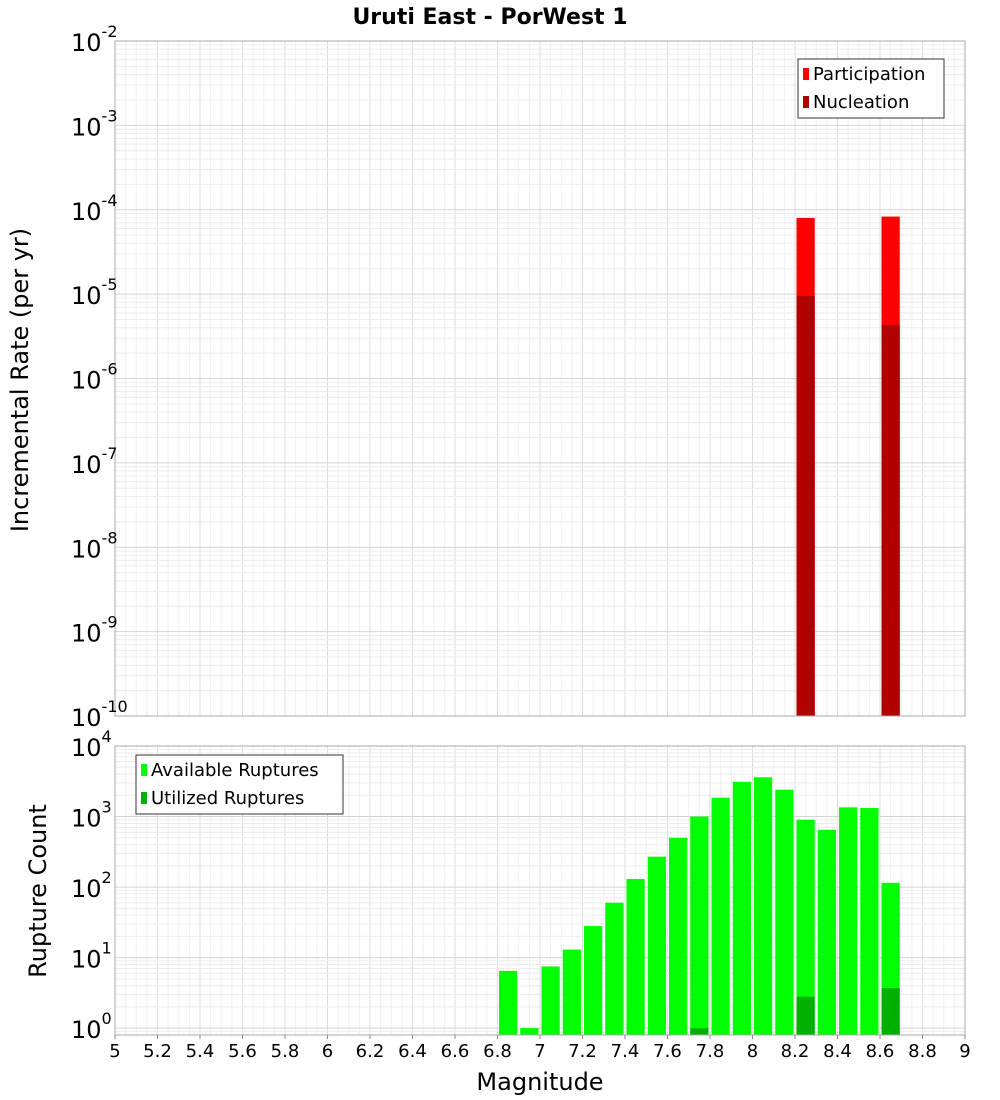  I want to click on y-tick-label: 10⁻⁴, so click(94, 208).